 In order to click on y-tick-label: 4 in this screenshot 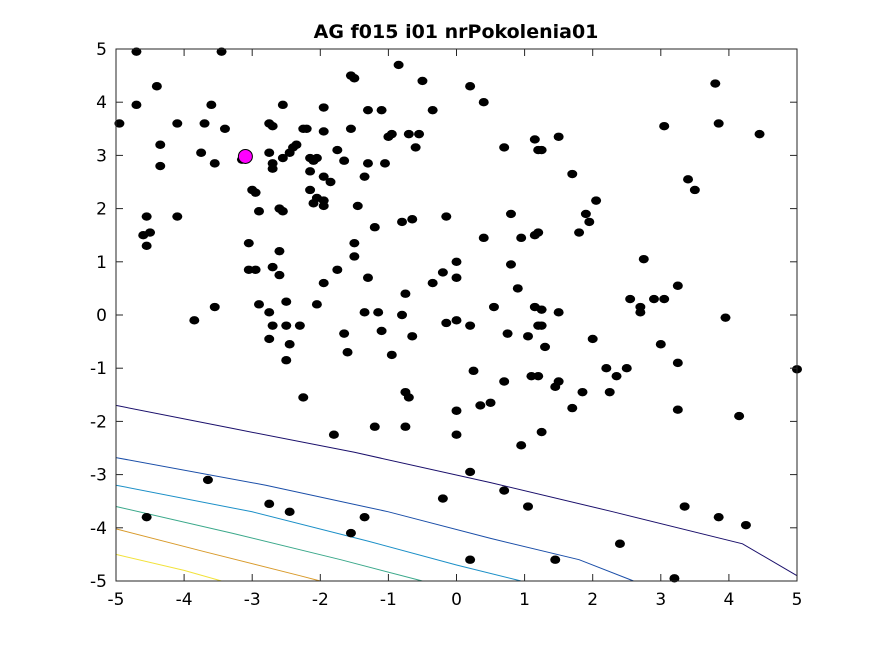, I will do `click(101, 103)`.